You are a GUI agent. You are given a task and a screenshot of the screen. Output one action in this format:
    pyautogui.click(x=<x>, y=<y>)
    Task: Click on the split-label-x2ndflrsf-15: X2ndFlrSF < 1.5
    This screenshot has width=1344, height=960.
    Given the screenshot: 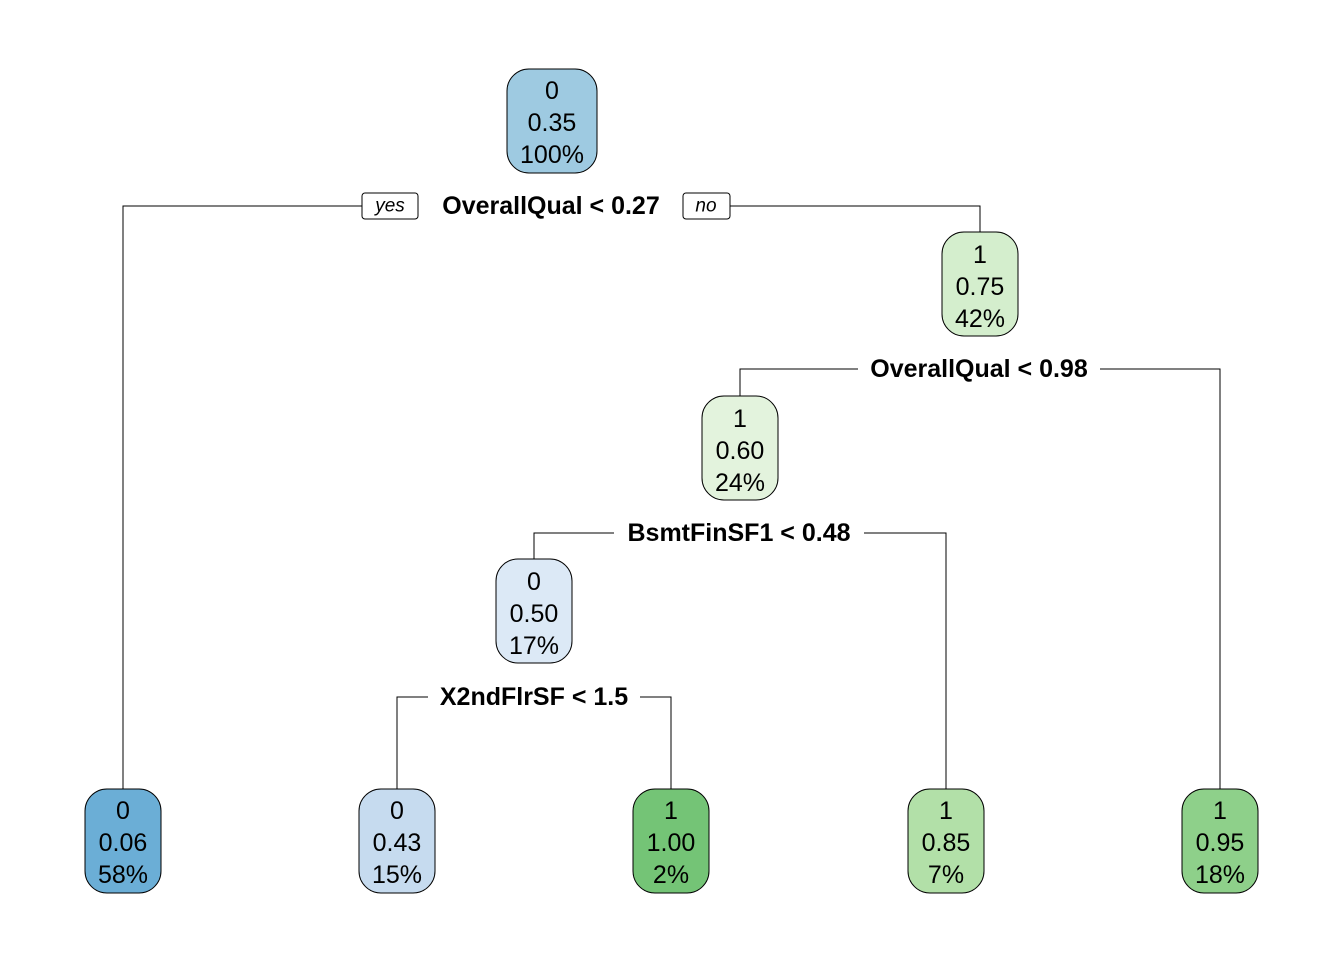 What is the action you would take?
    pyautogui.click(x=534, y=697)
    